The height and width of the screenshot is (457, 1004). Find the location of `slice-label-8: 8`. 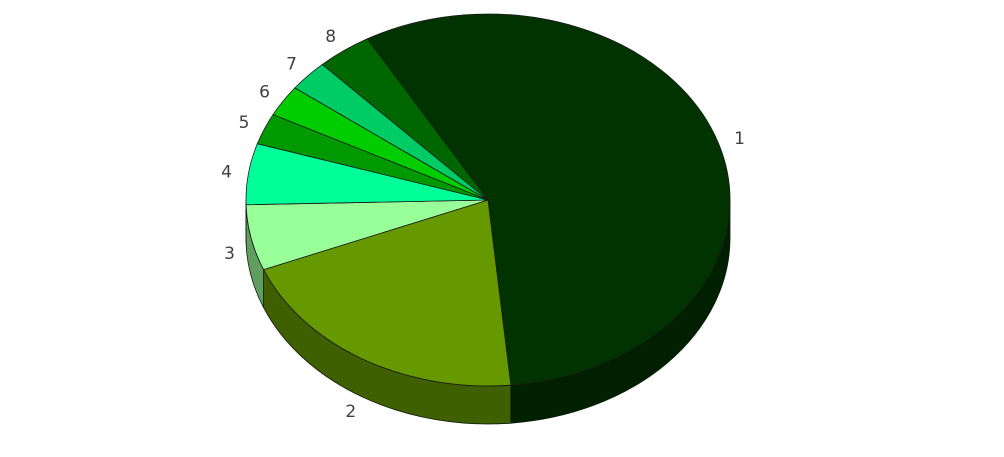

slice-label-8: 8 is located at coordinates (330, 37).